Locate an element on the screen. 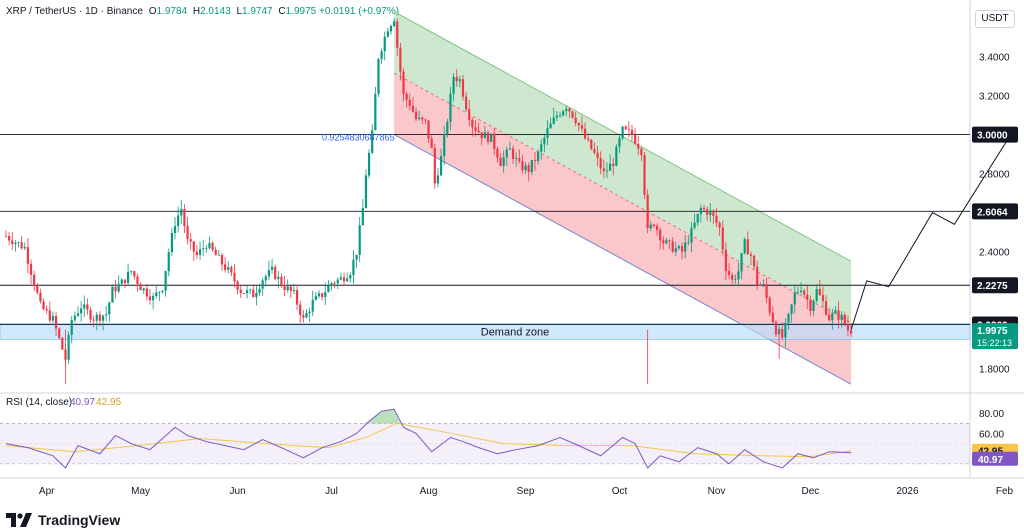 The width and height of the screenshot is (1024, 531). high-label: H is located at coordinates (196, 11).